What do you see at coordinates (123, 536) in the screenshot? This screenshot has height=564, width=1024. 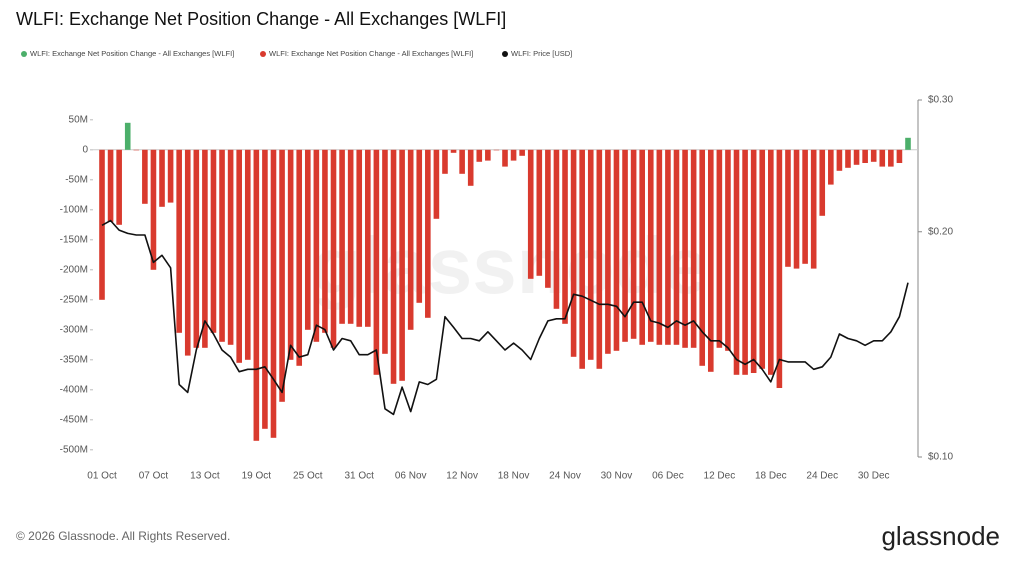 I see `copyright: © 2026 Glassnode. All Rights Reserved.` at bounding box center [123, 536].